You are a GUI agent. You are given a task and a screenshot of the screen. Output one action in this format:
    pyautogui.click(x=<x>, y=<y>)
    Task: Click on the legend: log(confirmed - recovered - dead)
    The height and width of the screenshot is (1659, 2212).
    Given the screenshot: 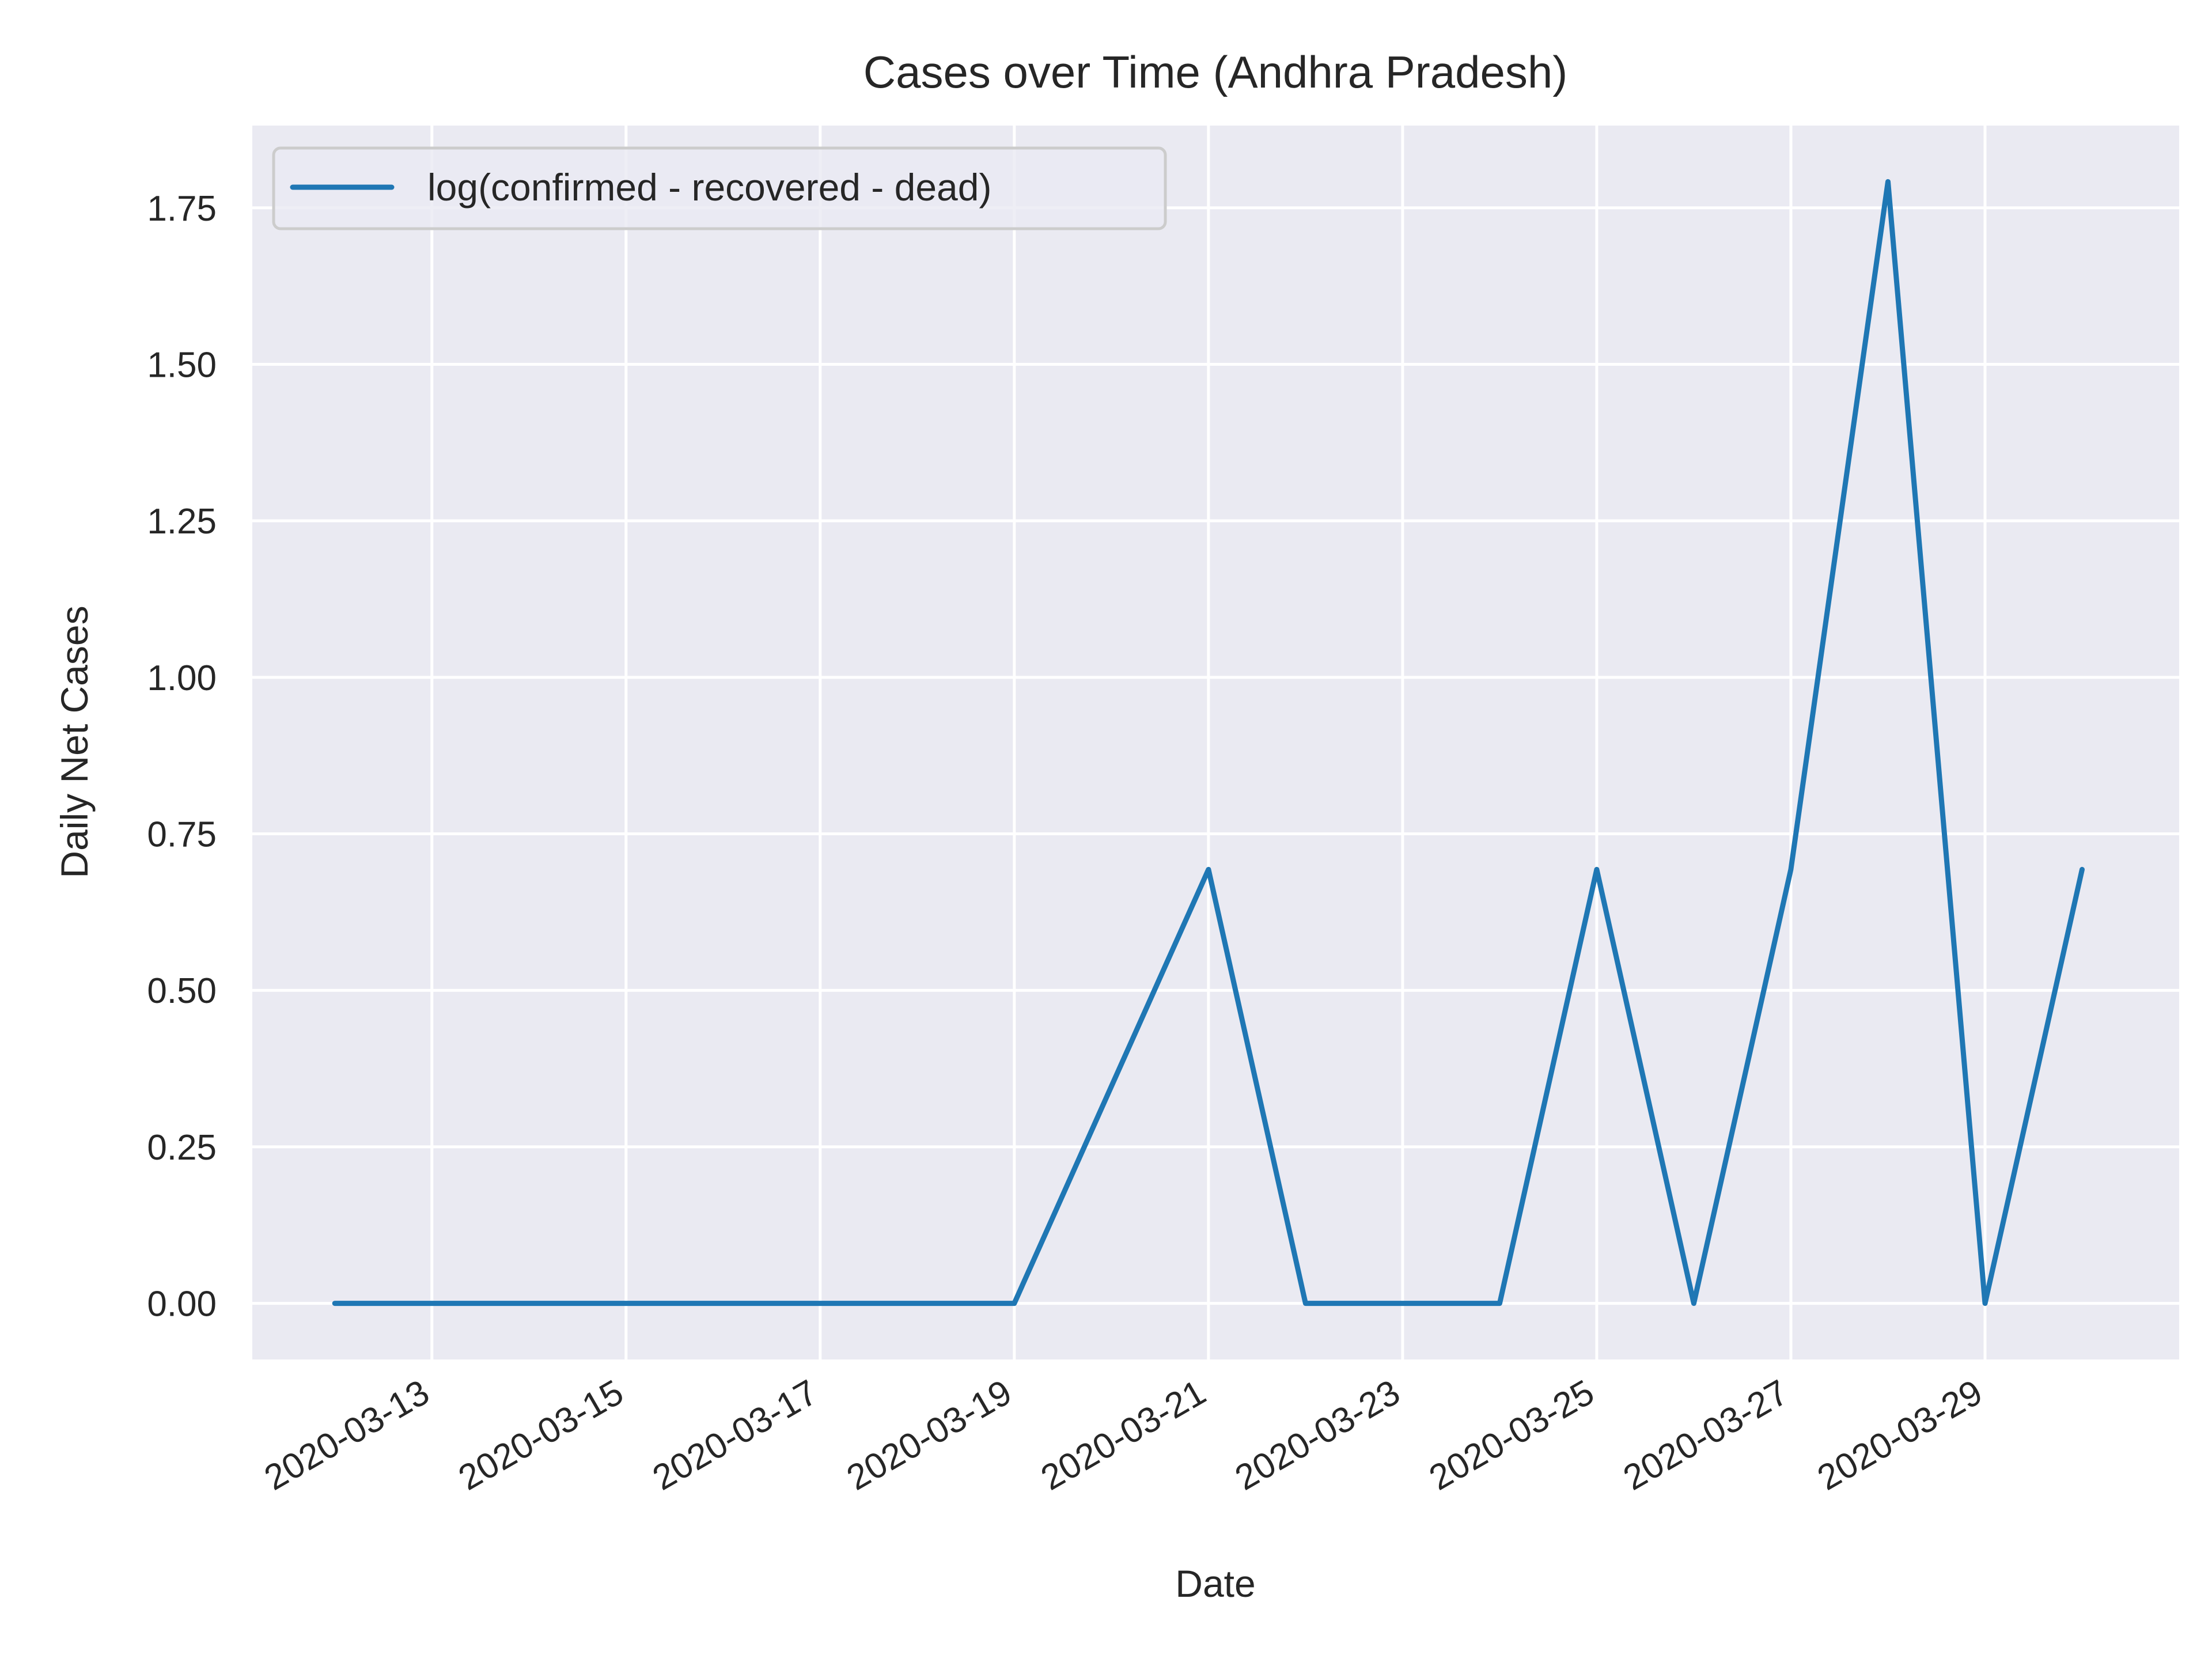 What is the action you would take?
    pyautogui.click(x=719, y=188)
    